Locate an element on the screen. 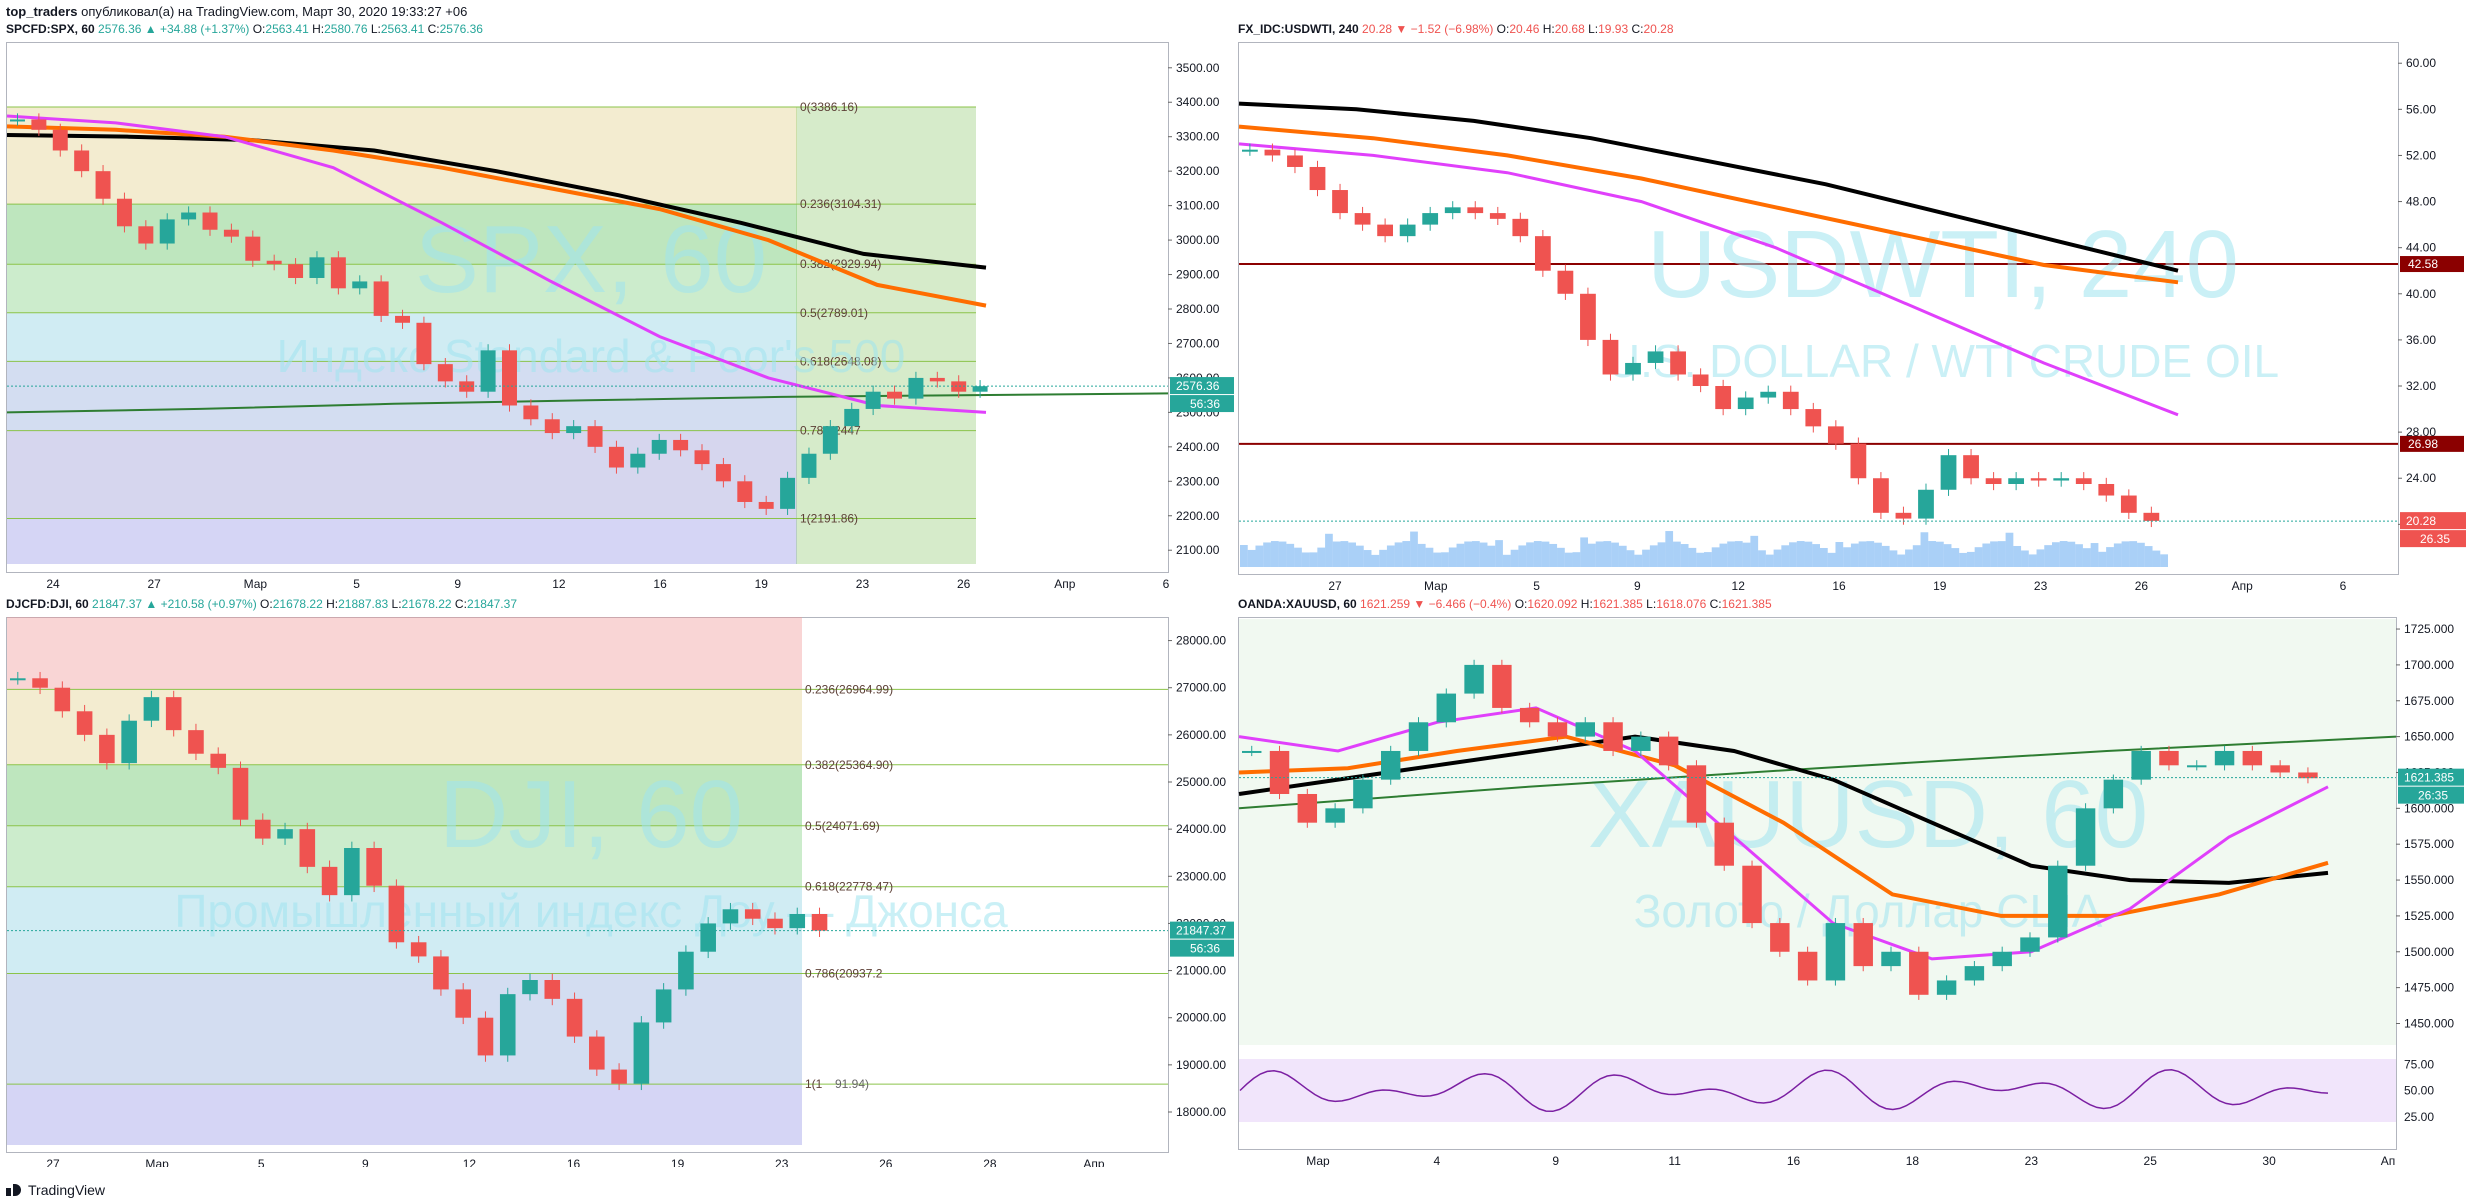  fib-level-label: 0.618(2648.08) is located at coordinates (840, 361).